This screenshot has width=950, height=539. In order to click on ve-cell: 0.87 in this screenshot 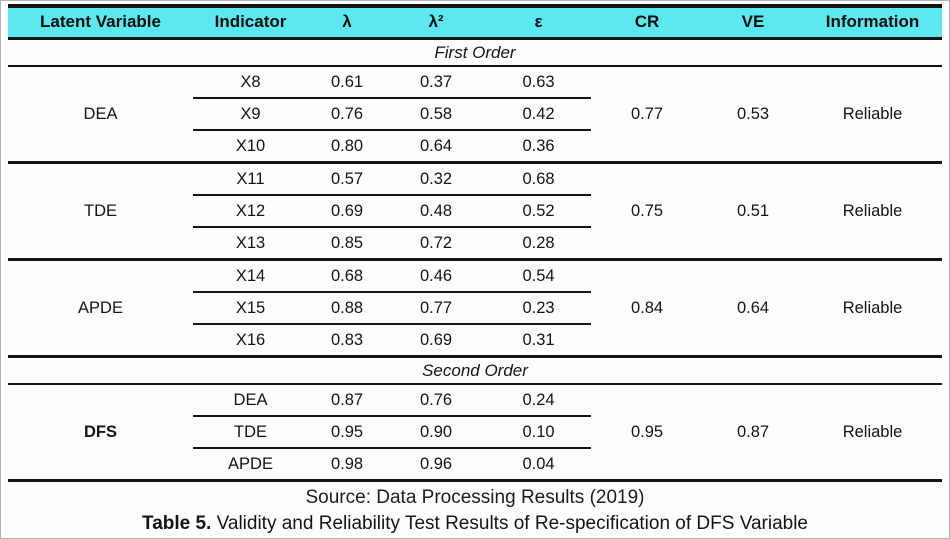, I will do `click(753, 432)`.